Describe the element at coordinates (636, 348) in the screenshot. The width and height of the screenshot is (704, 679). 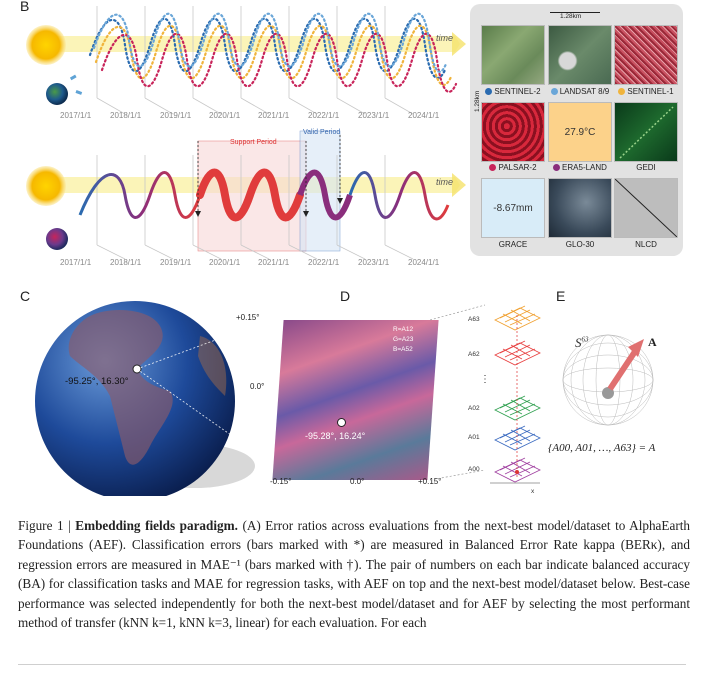
I see `vector-arrow-icon` at that location.